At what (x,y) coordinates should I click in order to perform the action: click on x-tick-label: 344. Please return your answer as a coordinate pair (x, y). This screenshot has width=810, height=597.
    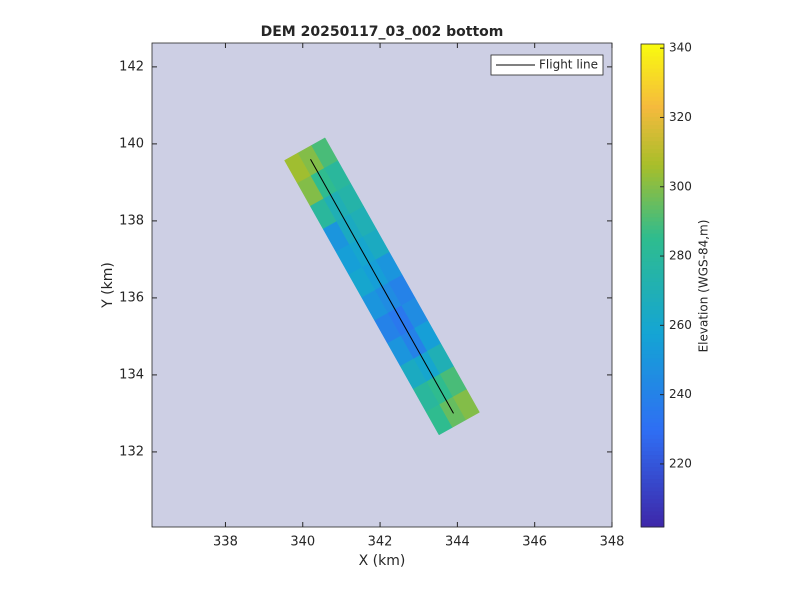
    Looking at the image, I should click on (457, 542).